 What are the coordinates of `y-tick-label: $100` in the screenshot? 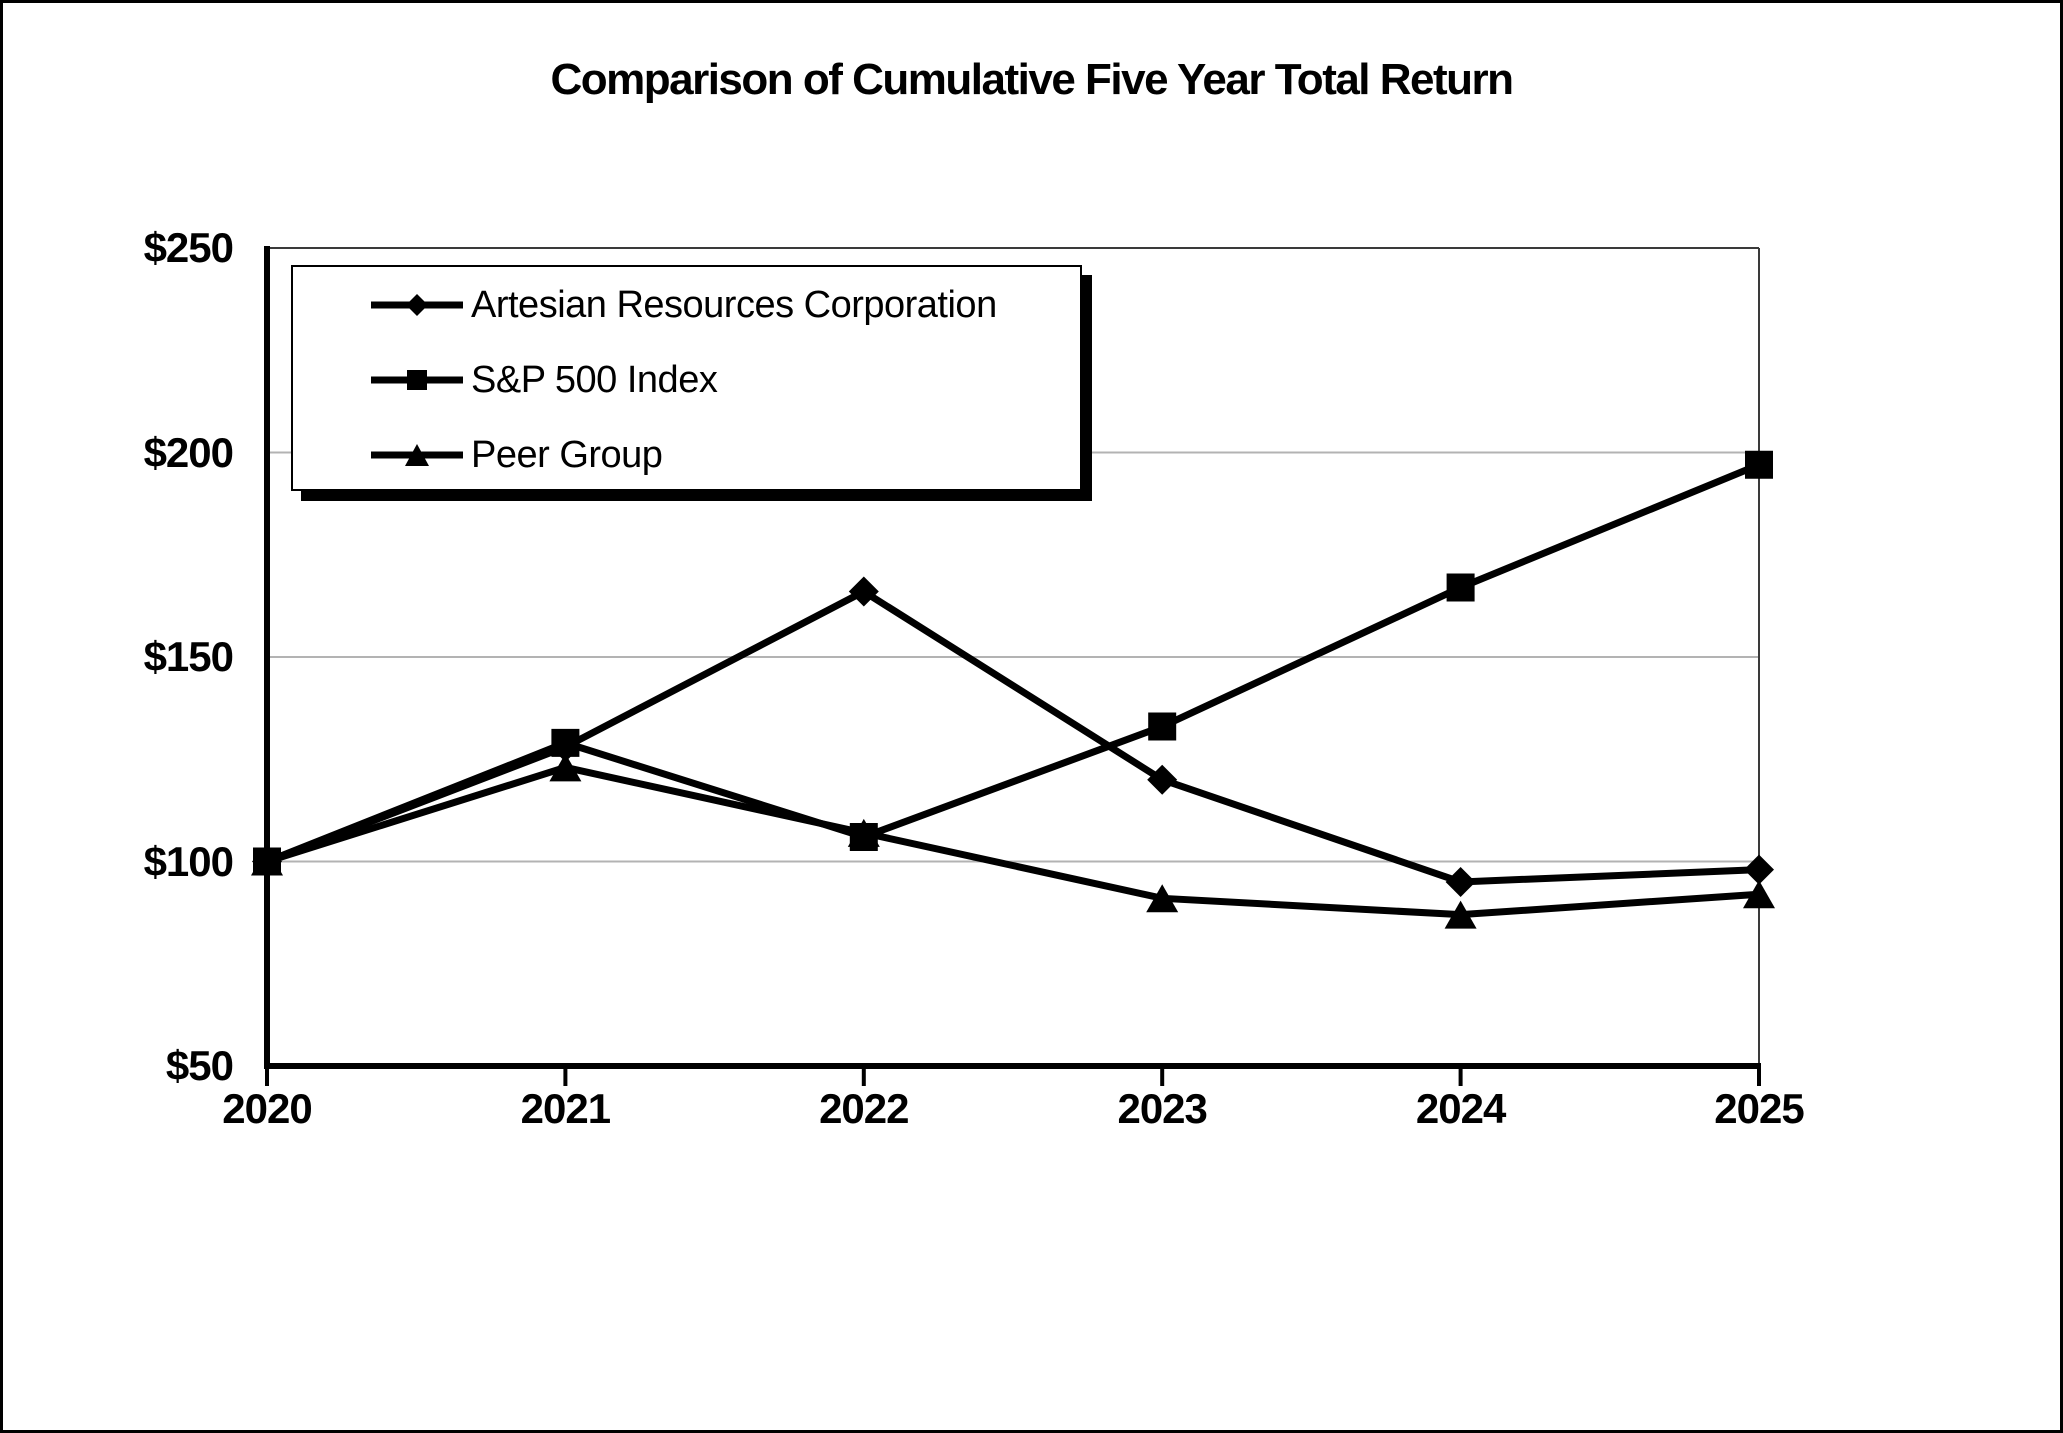 It's located at (188, 861).